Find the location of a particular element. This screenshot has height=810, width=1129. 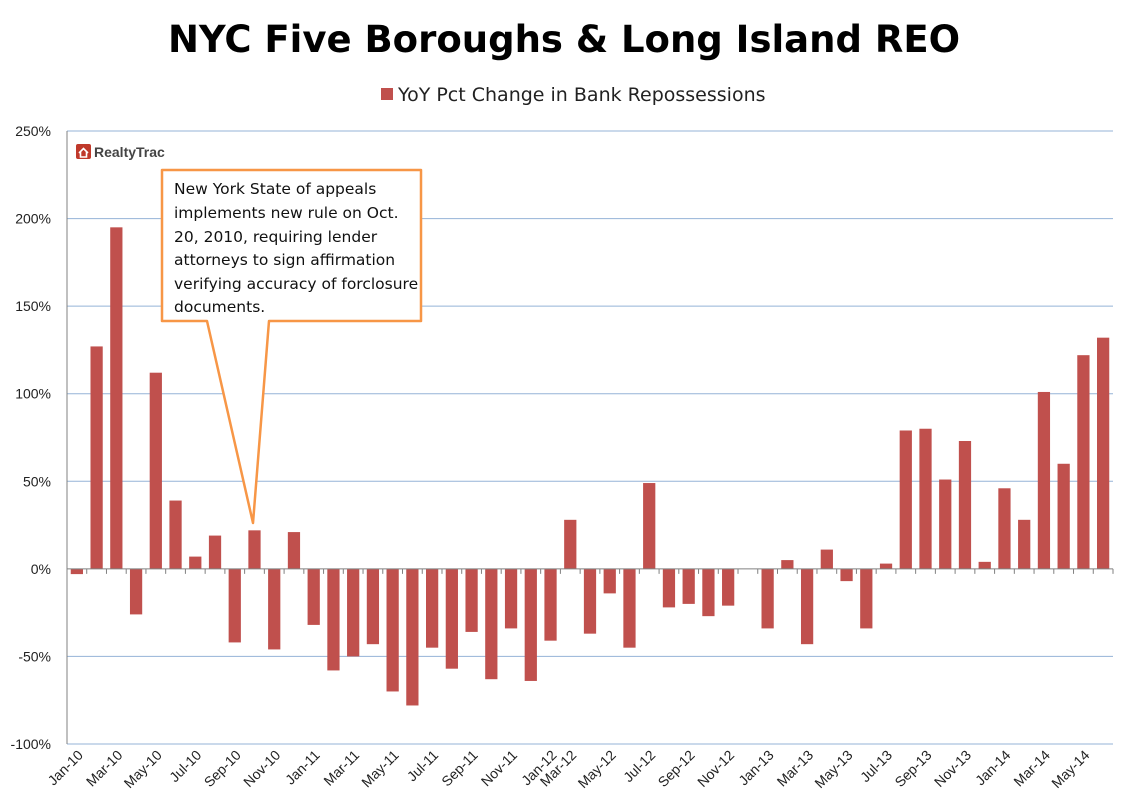

x-tick-label: Nov-12 is located at coordinates (715, 768).